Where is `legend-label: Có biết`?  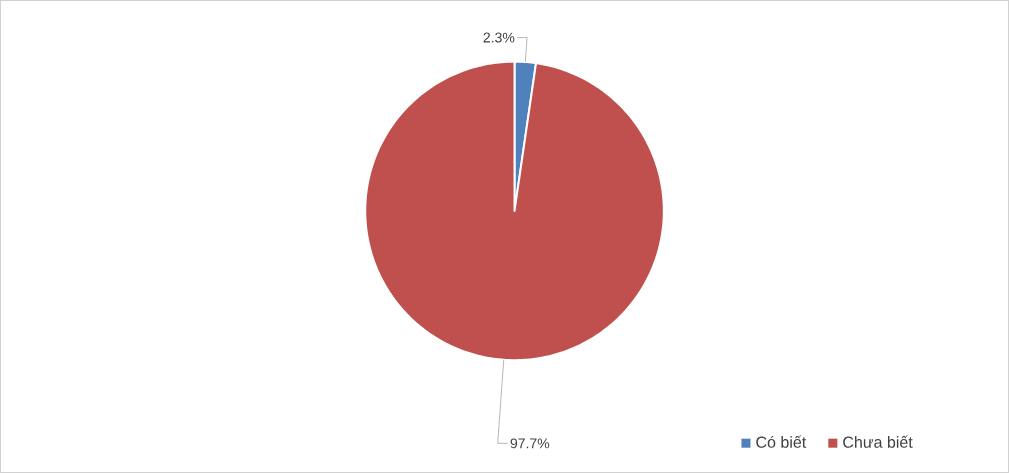 legend-label: Có biết is located at coordinates (781, 441).